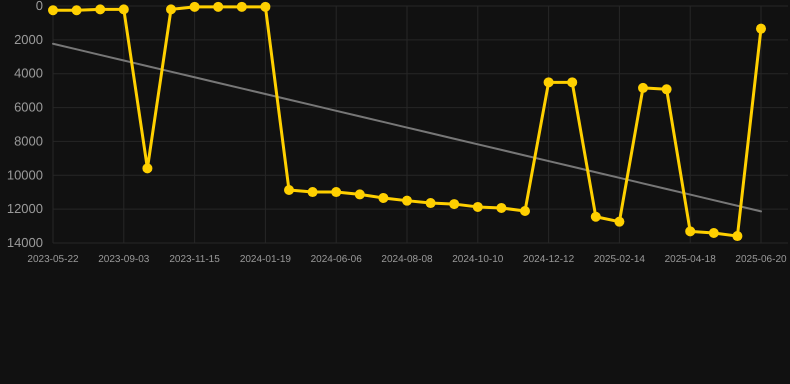  Describe the element at coordinates (28, 107) in the screenshot. I see `y-tick-label: 6000` at that location.